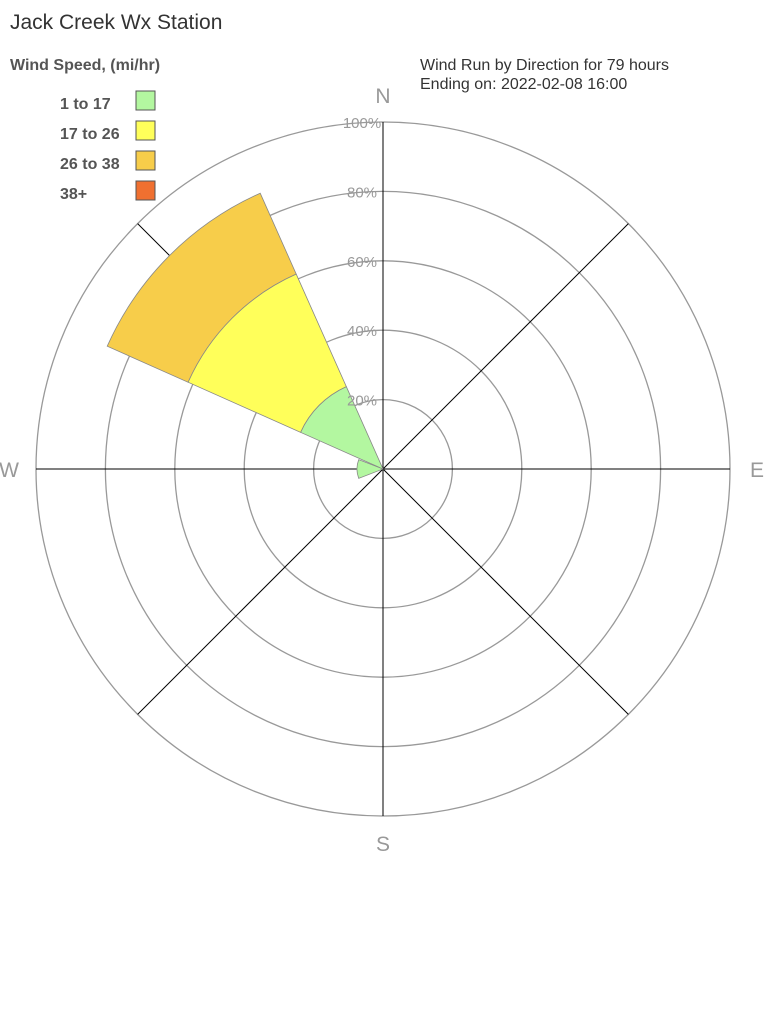 The width and height of the screenshot is (768, 1013). What do you see at coordinates (362, 192) in the screenshot?
I see `ring-label: 80%` at bounding box center [362, 192].